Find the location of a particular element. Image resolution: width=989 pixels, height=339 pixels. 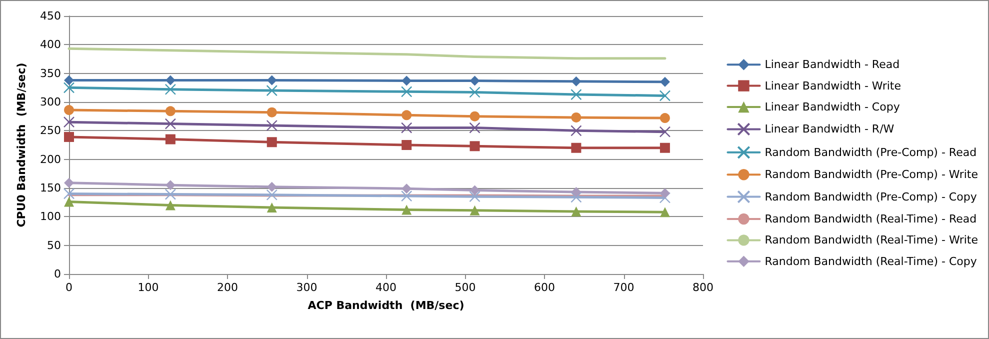

x-tick-label: 500 is located at coordinates (465, 287).